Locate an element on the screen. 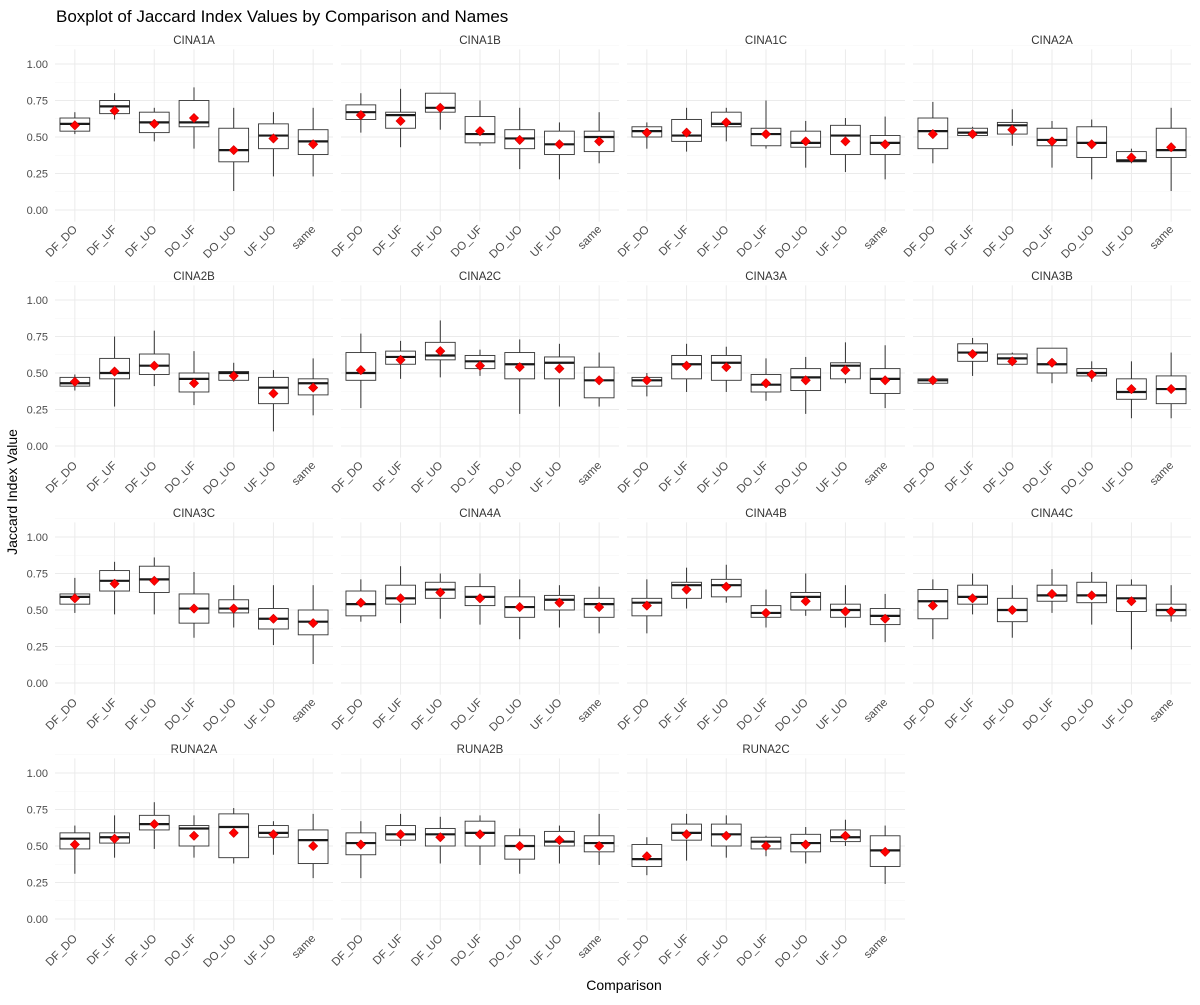  panel-cina4c: CINA4C DF_DO DF_UF DF_UO DO_UF DO_UO UF_UO same is located at coordinates (1044, 621).